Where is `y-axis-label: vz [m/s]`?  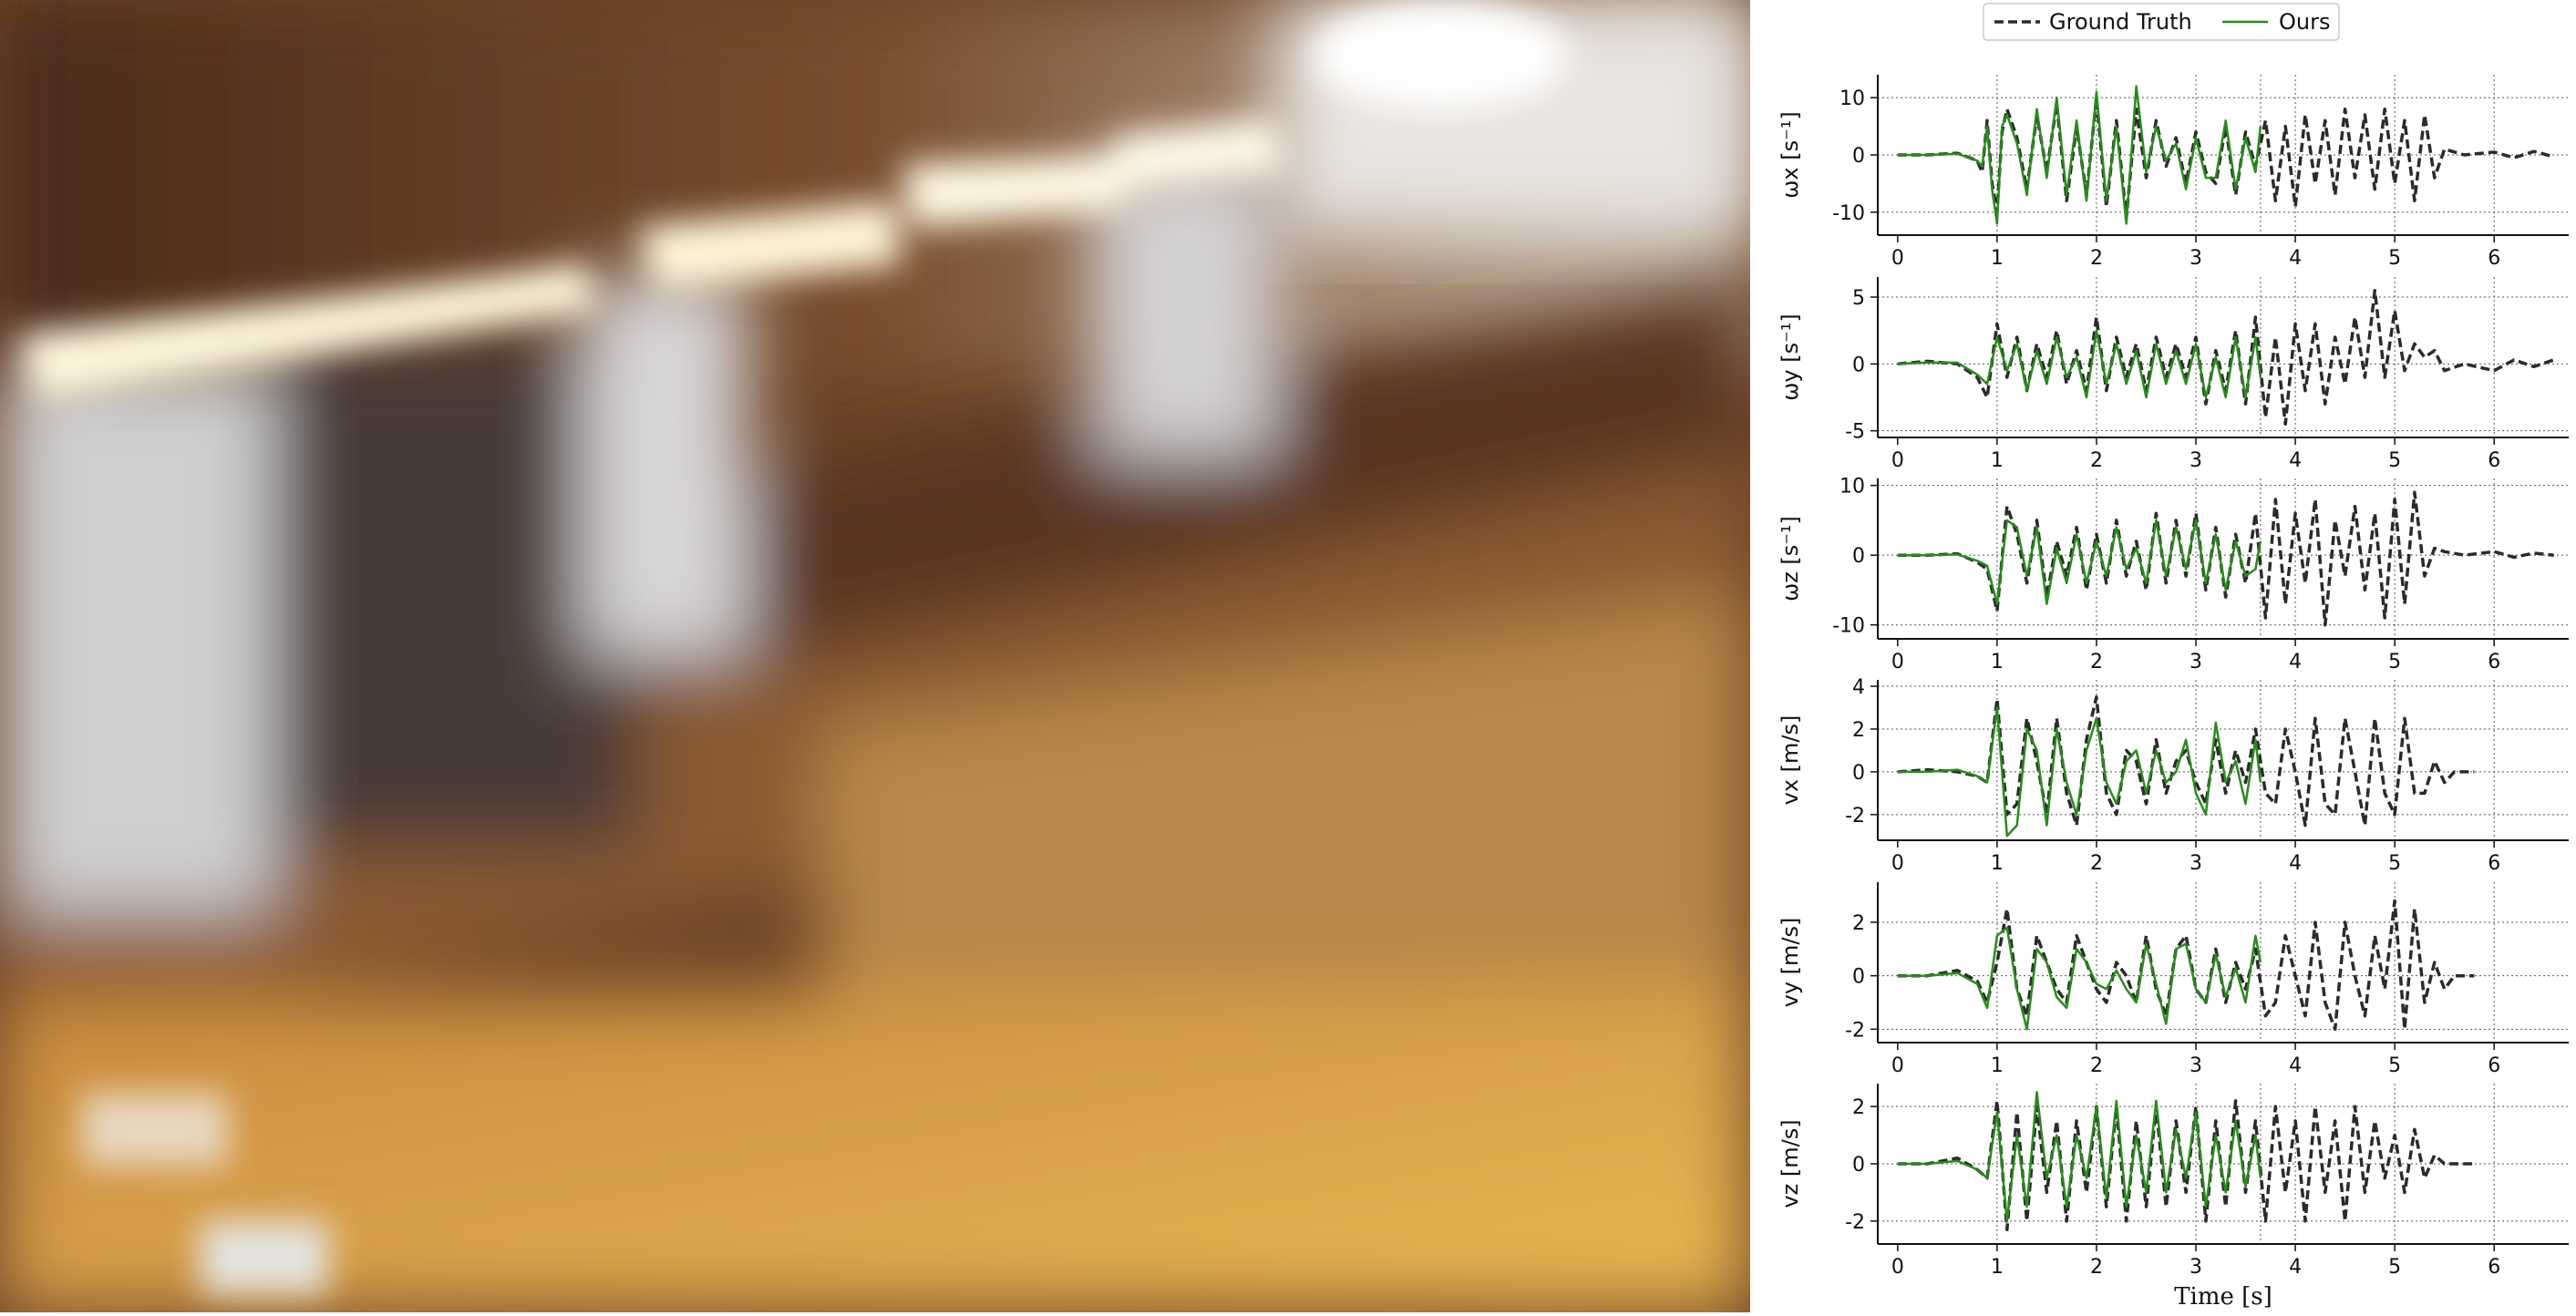
y-axis-label: vz [m/s] is located at coordinates (1790, 1163).